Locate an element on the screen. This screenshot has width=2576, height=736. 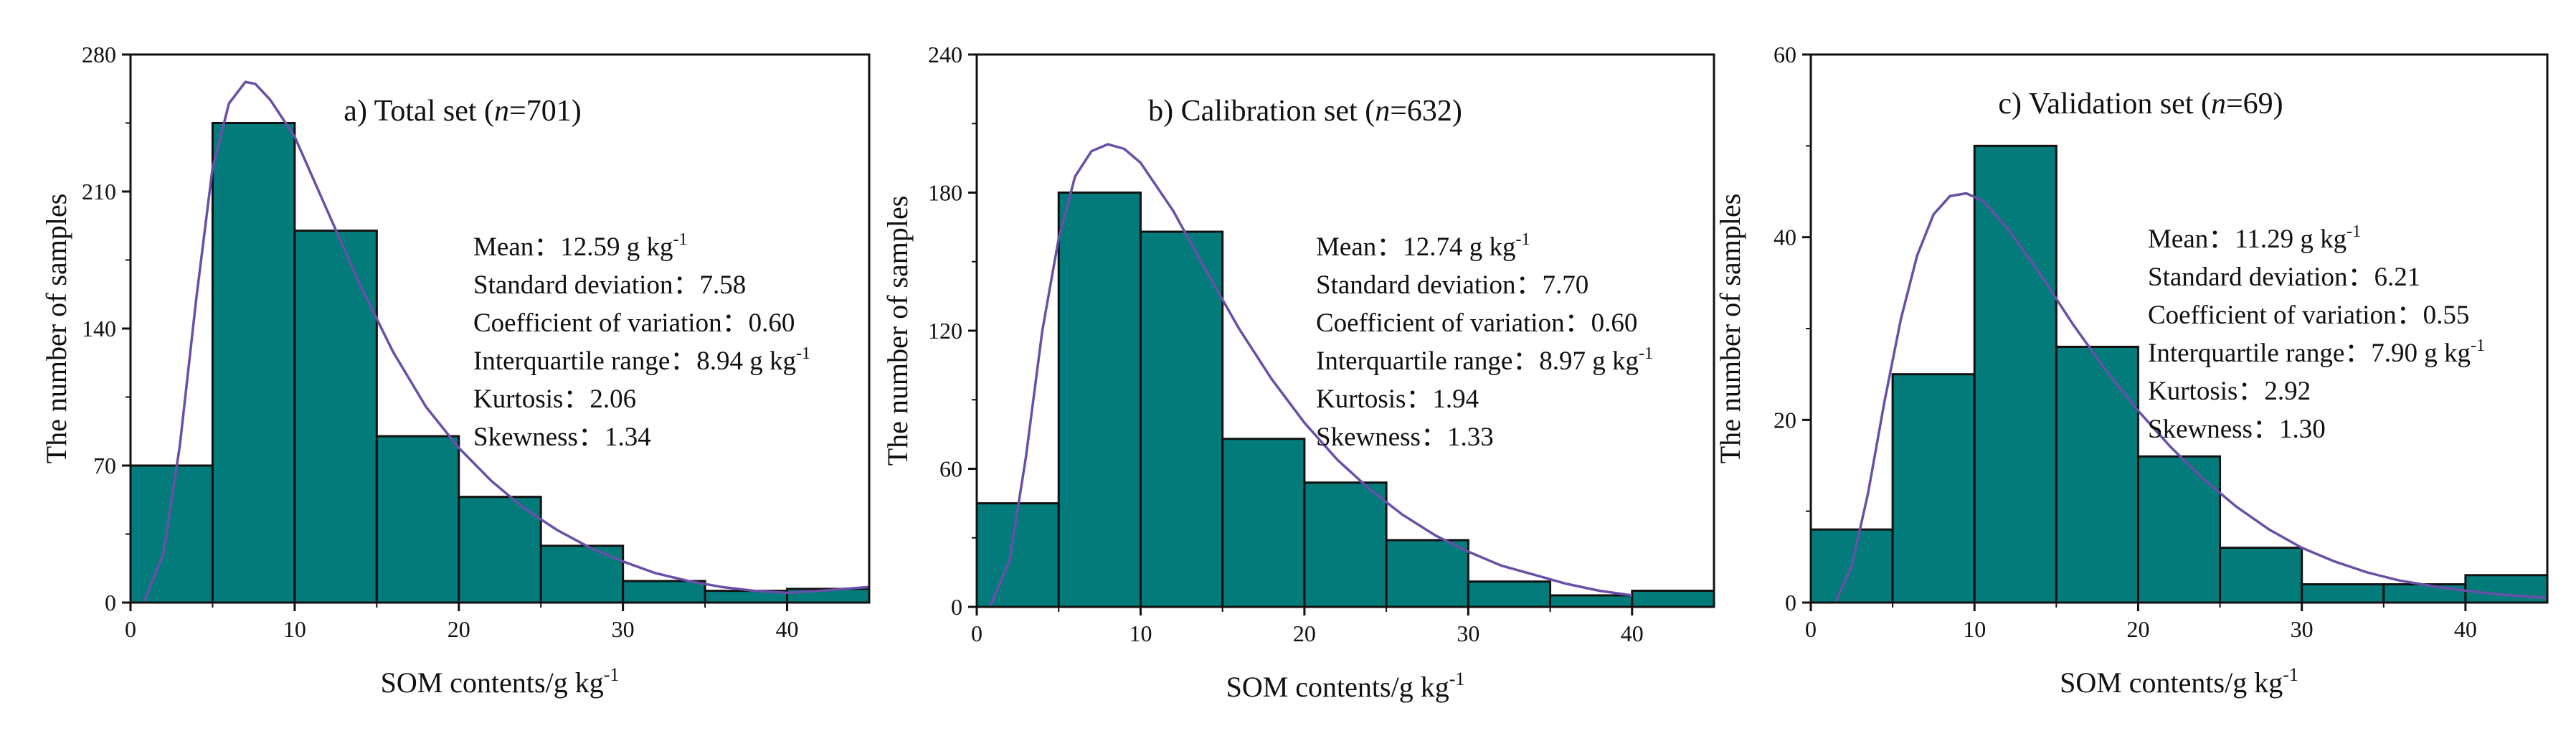
y-tick-label: 120 is located at coordinates (945, 331).